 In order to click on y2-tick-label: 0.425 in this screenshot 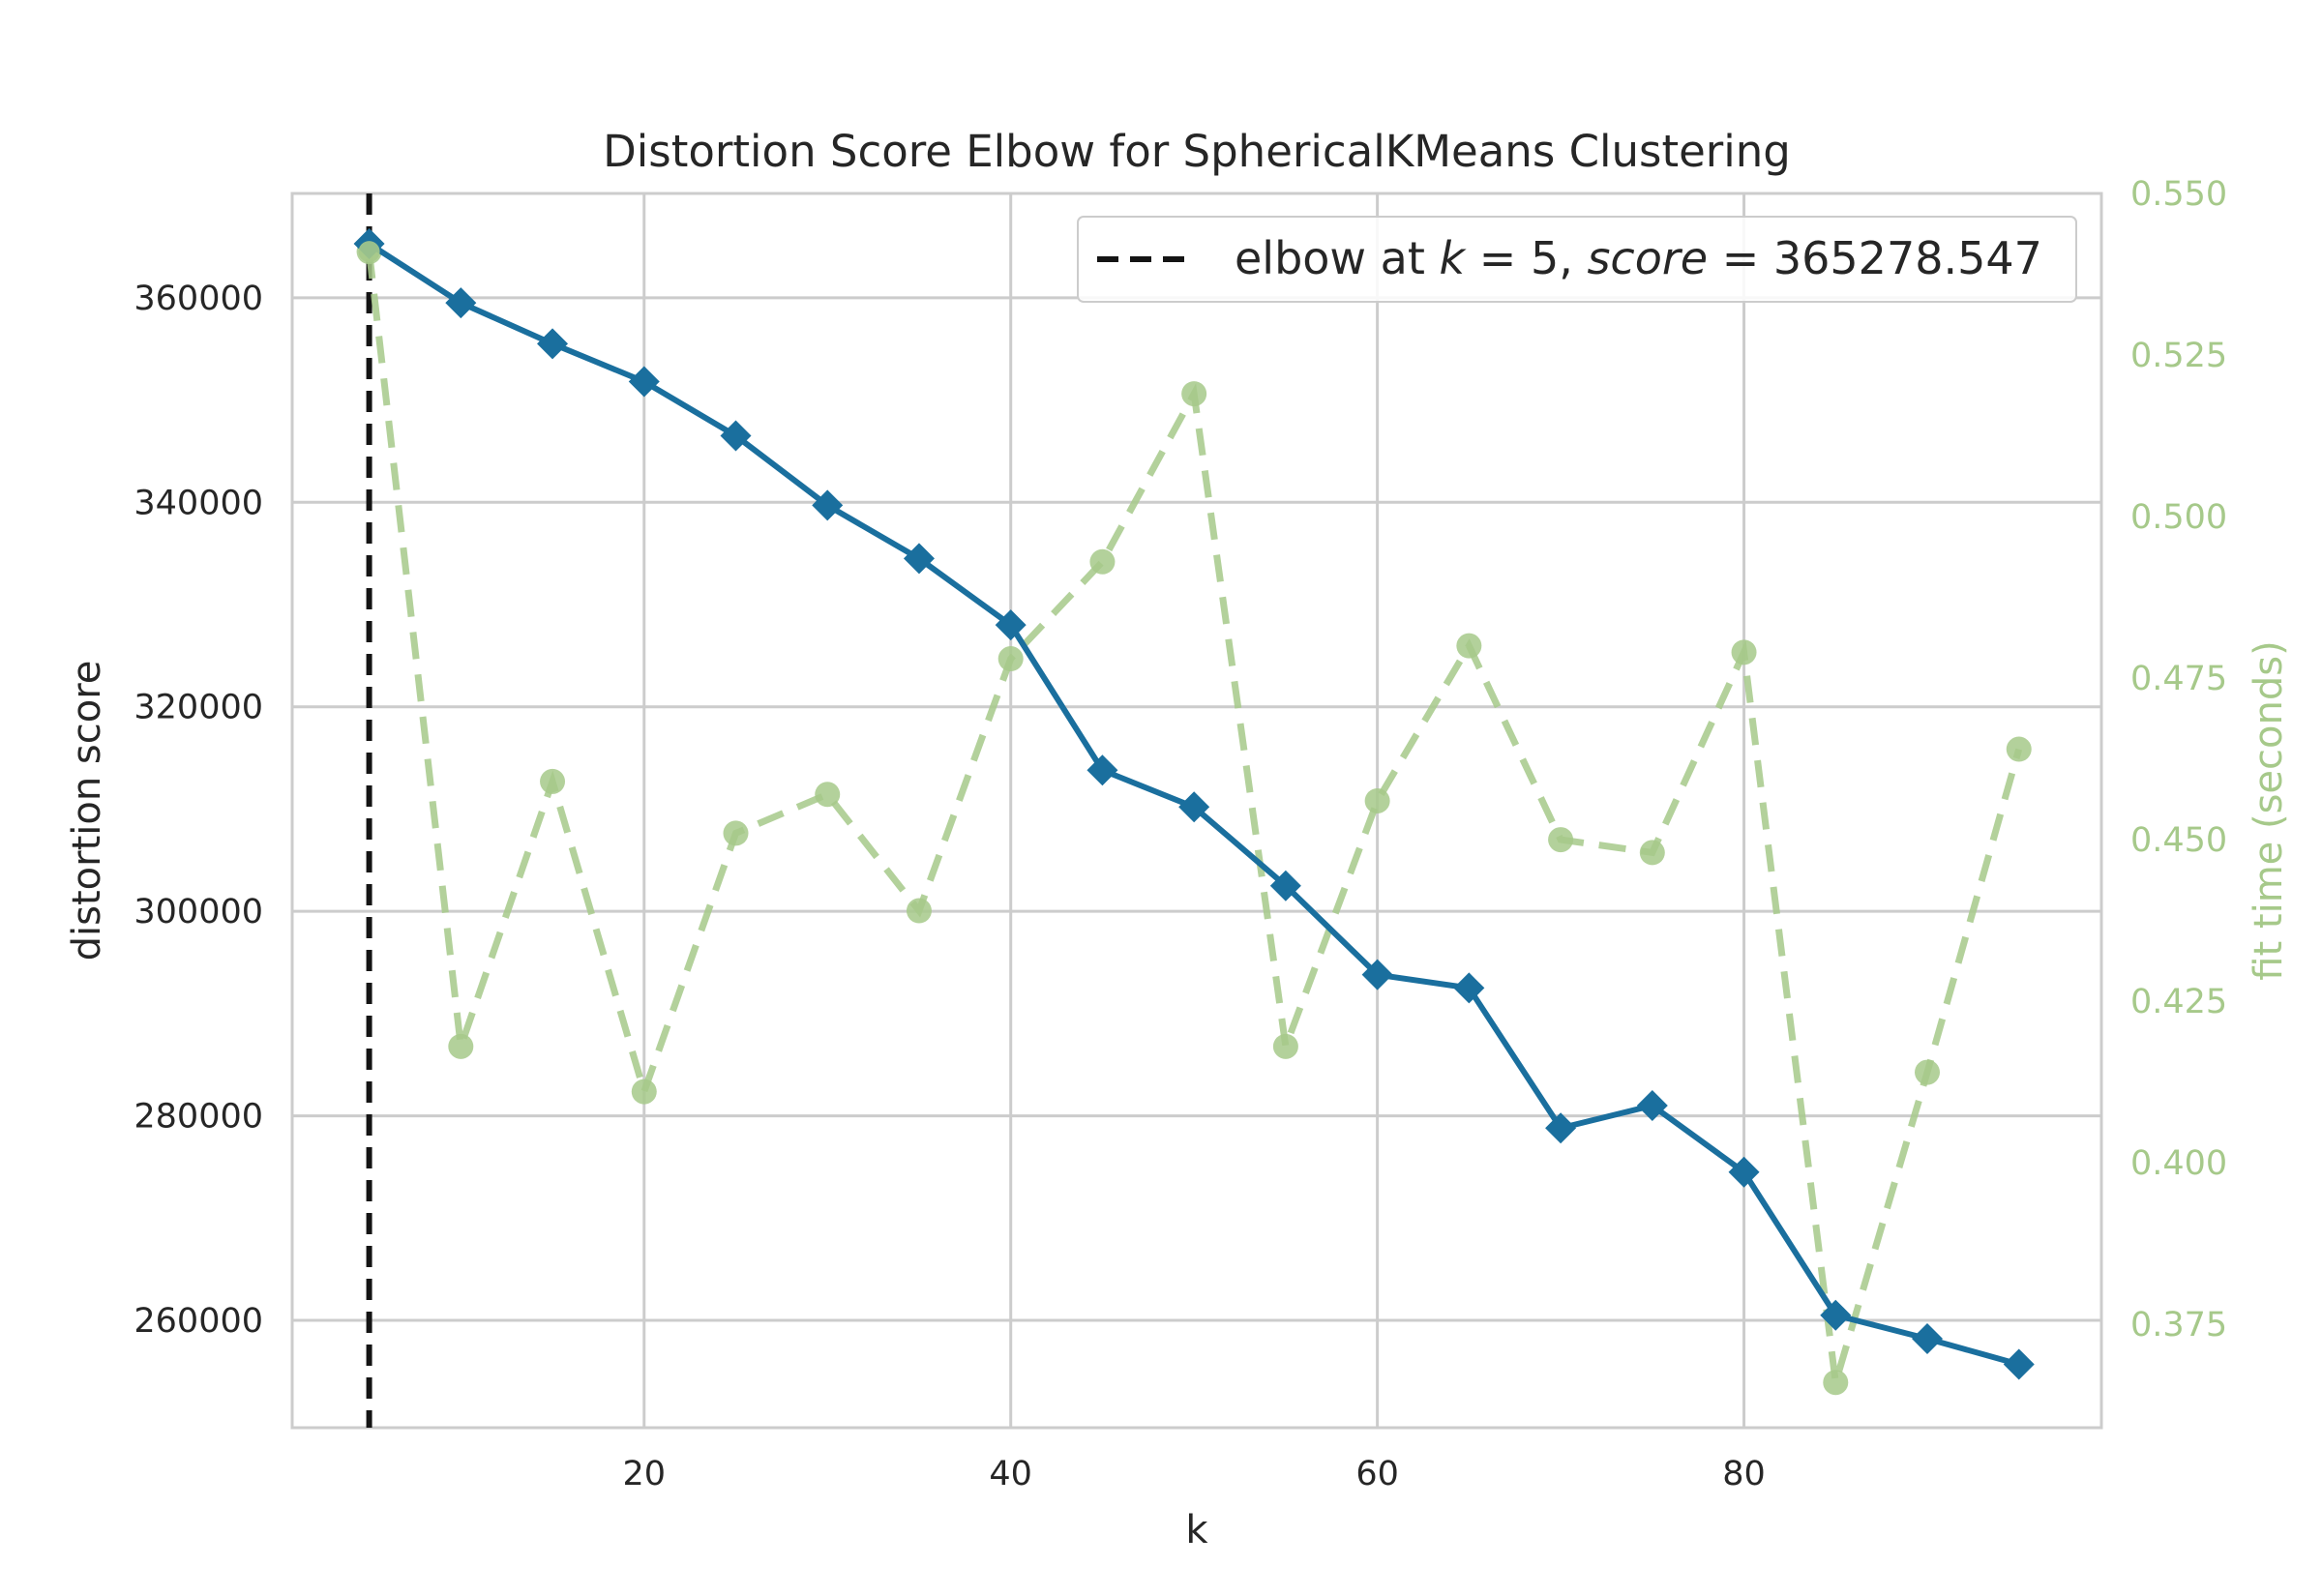, I will do `click(2178, 1002)`.